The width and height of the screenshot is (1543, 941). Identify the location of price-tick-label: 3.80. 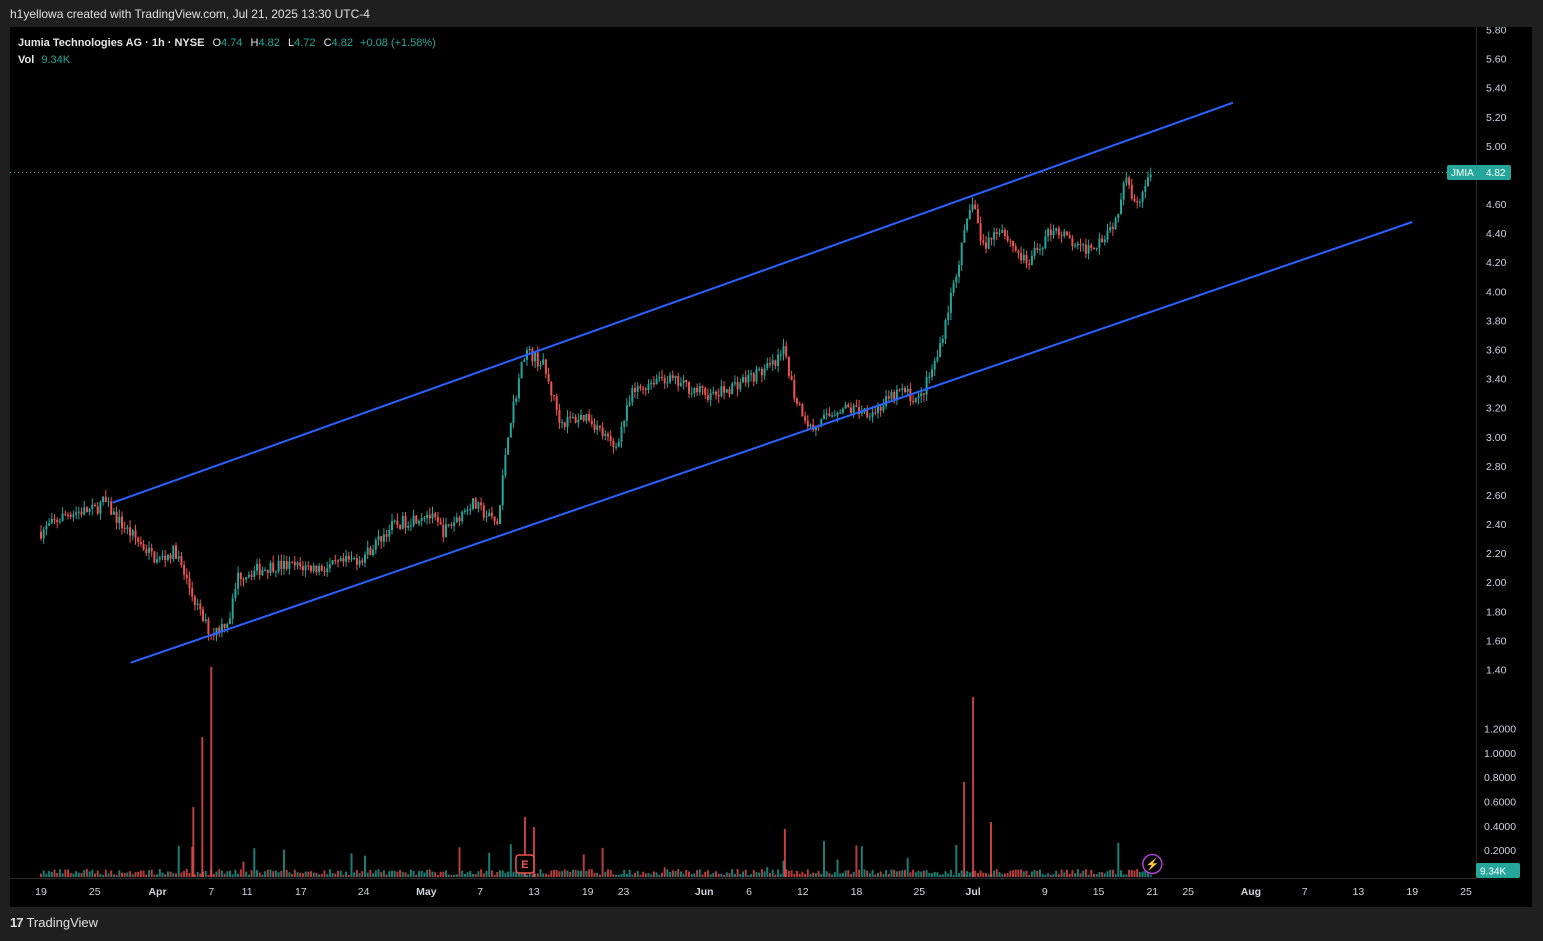
(1496, 321).